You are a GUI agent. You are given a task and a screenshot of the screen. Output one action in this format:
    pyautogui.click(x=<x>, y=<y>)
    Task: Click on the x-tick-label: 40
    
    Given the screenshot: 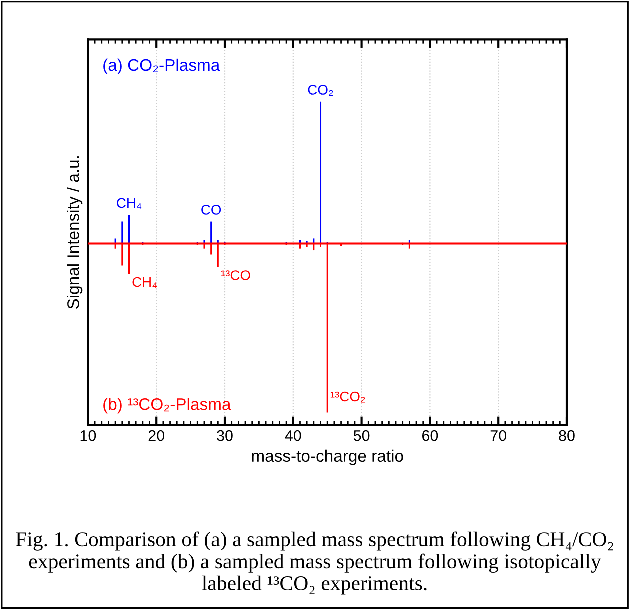 What is the action you would take?
    pyautogui.click(x=293, y=436)
    